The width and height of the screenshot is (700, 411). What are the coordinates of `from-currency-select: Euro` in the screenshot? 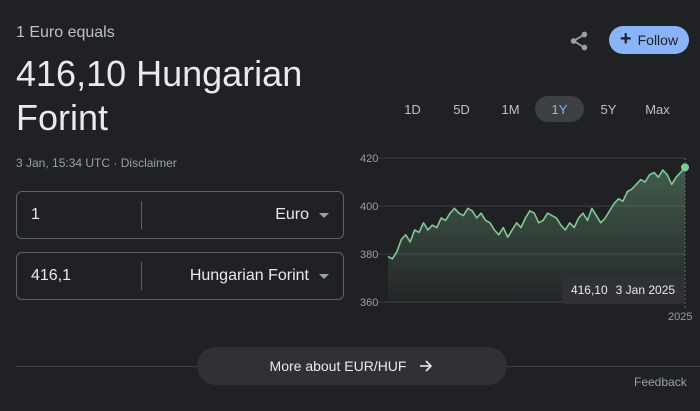 It's located at (242, 215).